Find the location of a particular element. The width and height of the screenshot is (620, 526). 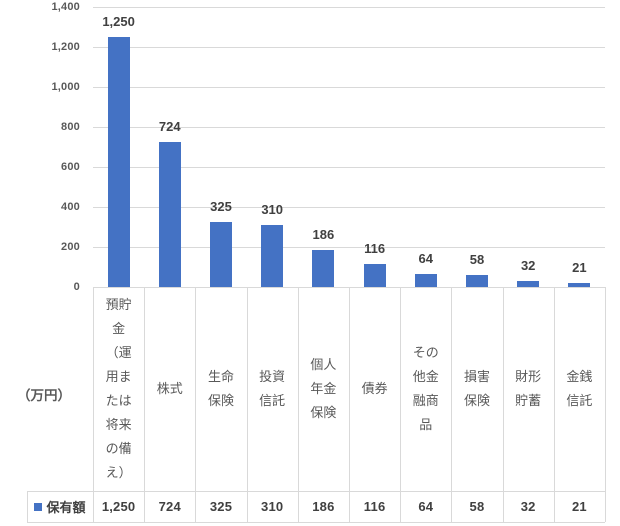

category-label-8: 損害 保険 is located at coordinates (476, 388).